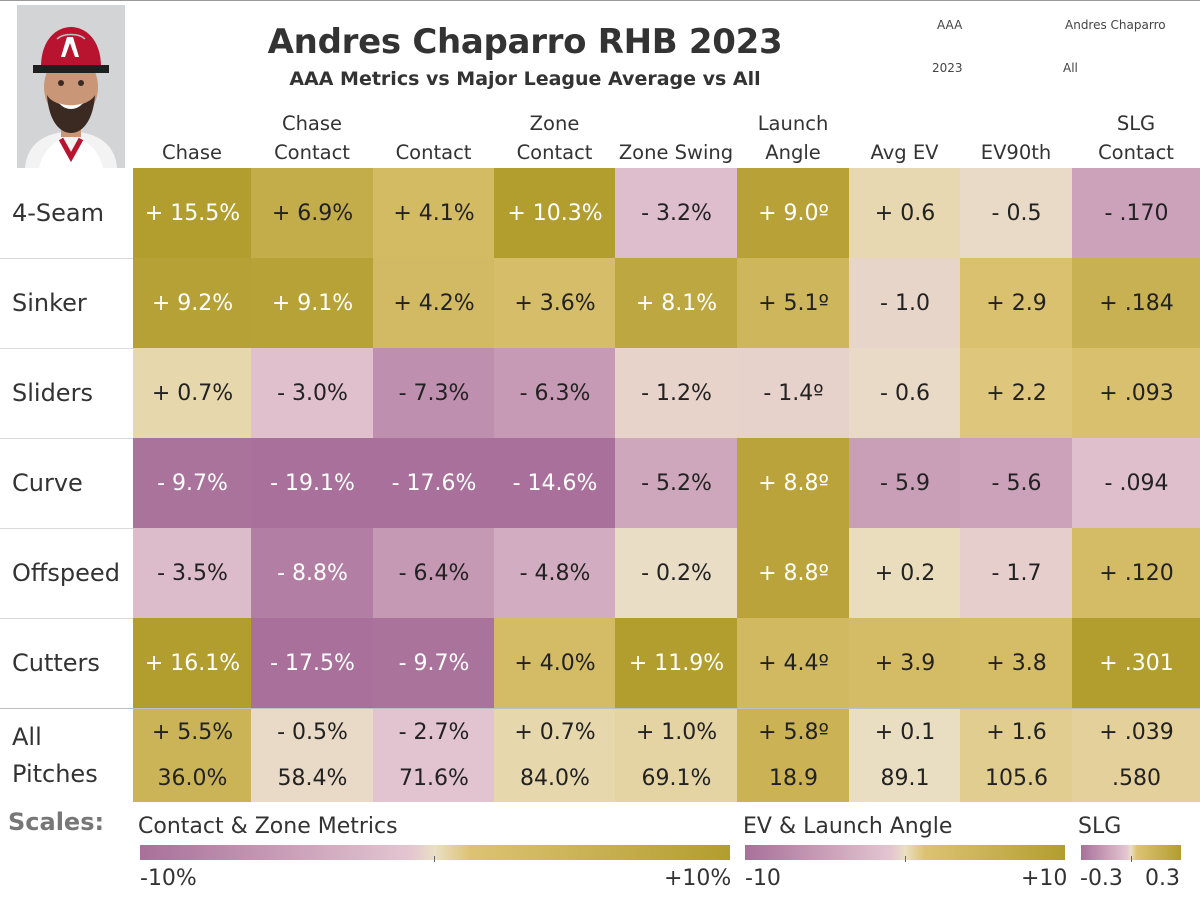 This screenshot has width=1200, height=900. I want to click on column-header: SLG Contact, so click(1136, 139).